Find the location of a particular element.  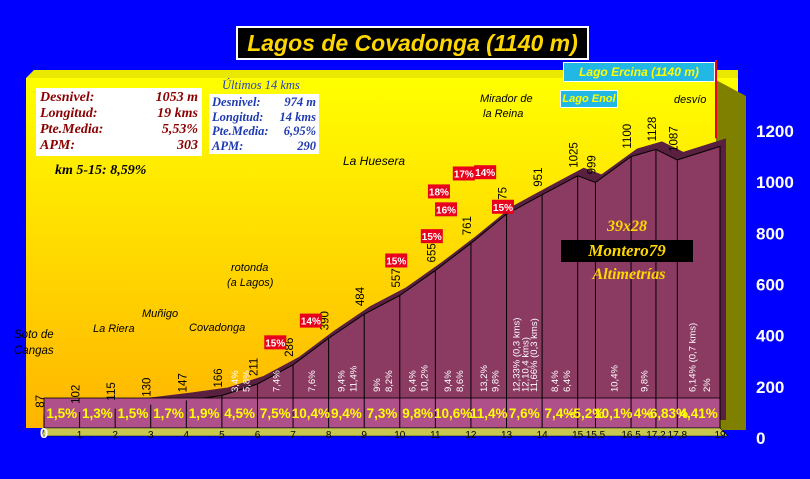

steep-badge: 18% is located at coordinates (438, 191).